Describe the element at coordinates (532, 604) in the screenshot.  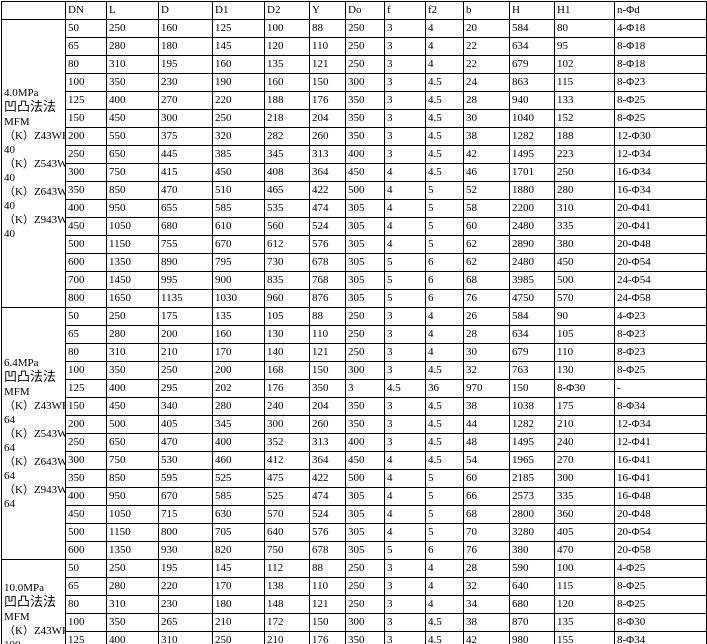
I see `cell-H: 680` at that location.